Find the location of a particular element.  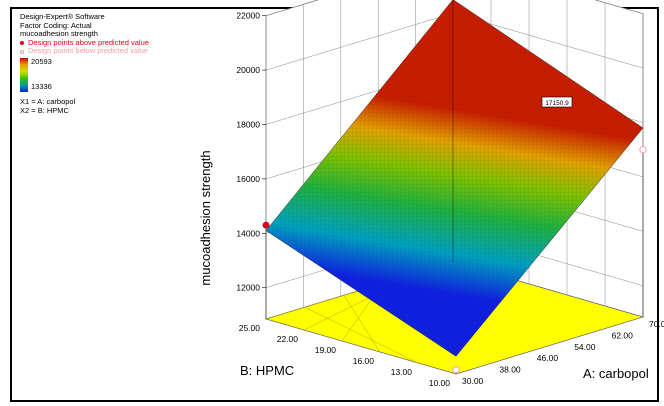

y-tick-label: 25.00 is located at coordinates (250, 328).